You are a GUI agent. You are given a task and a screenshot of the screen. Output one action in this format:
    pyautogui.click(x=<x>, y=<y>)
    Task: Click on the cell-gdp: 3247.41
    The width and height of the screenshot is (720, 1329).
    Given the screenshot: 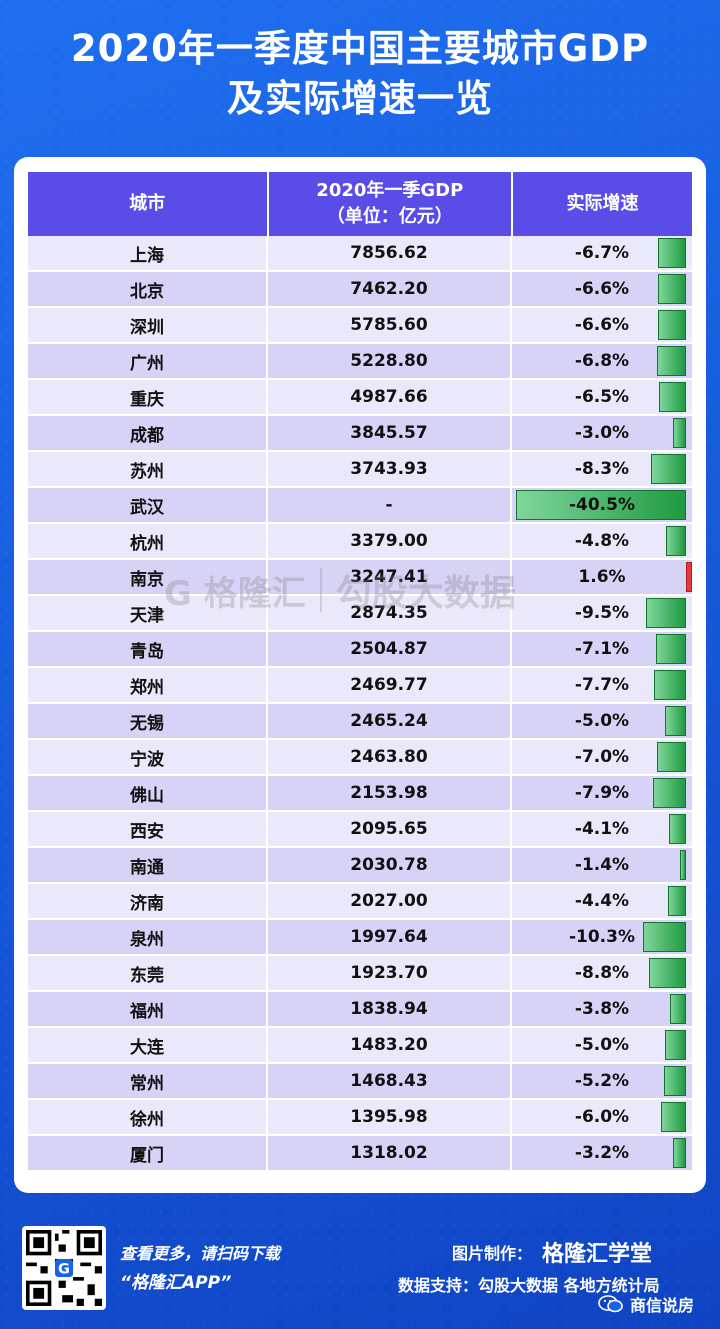 What is the action you would take?
    pyautogui.click(x=390, y=577)
    